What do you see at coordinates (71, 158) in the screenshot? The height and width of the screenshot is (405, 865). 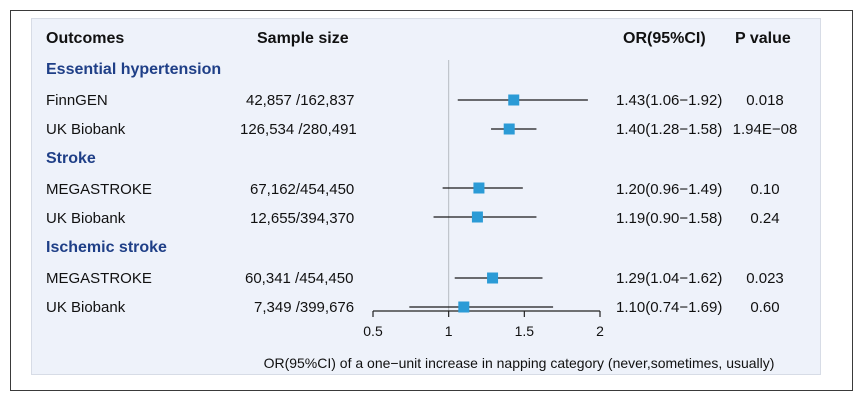 I see `group-title-stroke: Stroke` at bounding box center [71, 158].